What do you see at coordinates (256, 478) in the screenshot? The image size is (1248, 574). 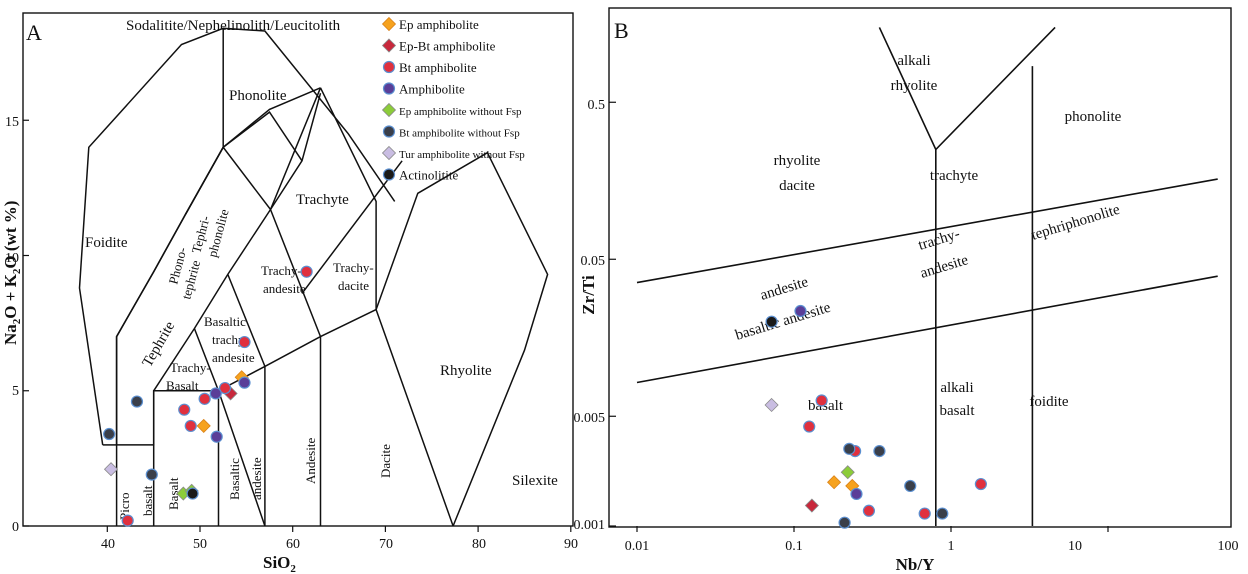 I see `field-label-andesite-3: andesite` at bounding box center [256, 478].